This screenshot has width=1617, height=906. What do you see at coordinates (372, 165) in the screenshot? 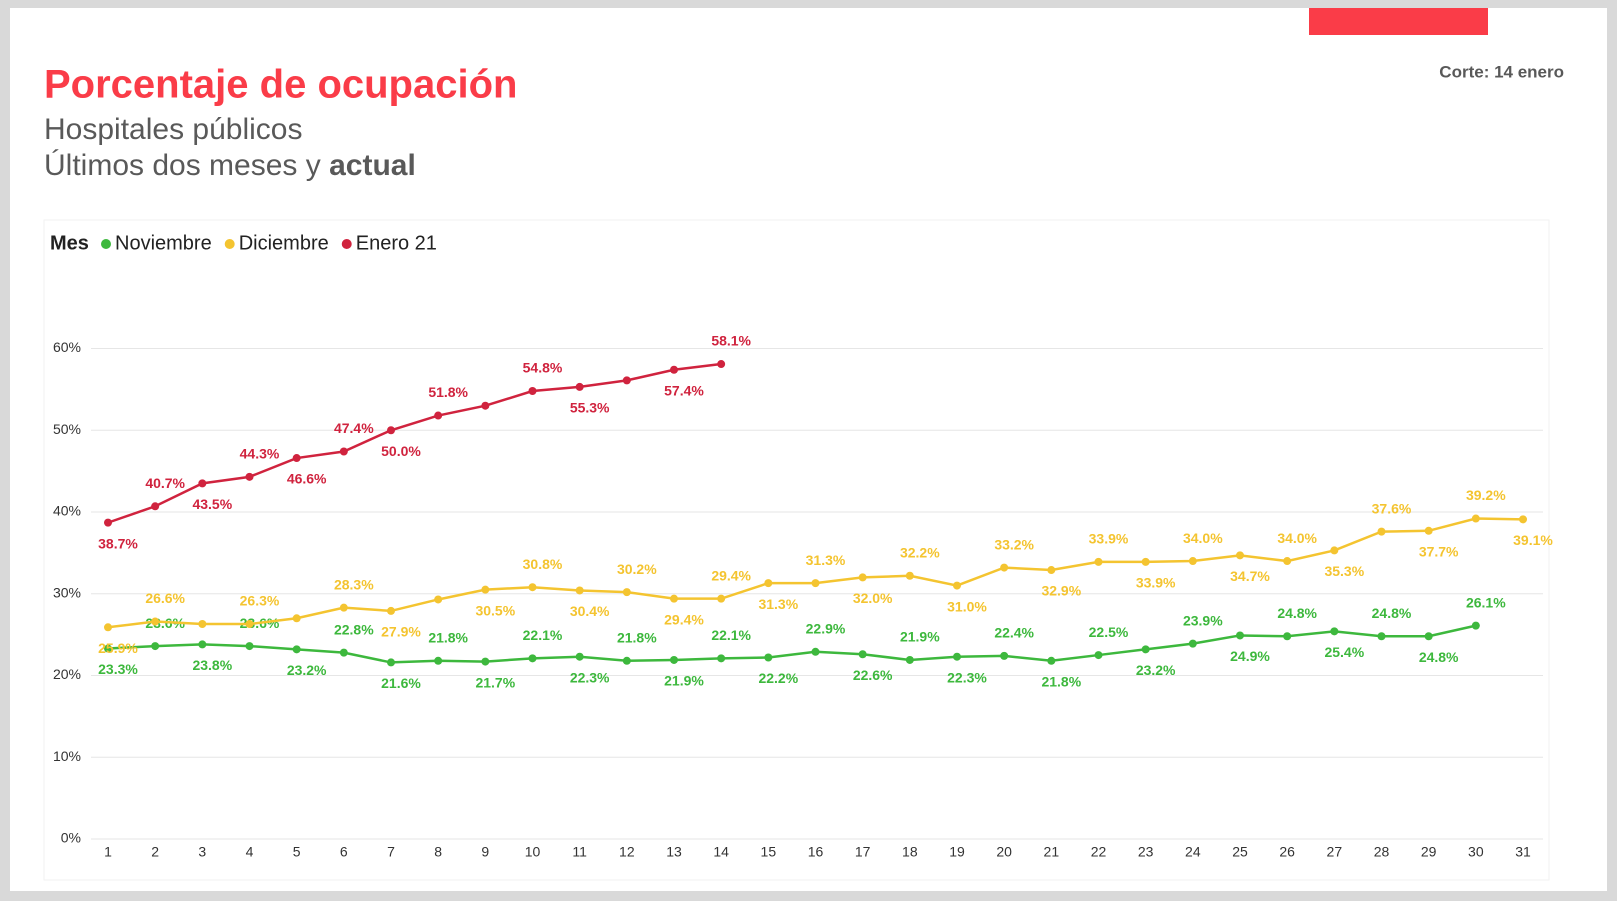
I see `subtitle2-bold: actual` at bounding box center [372, 165].